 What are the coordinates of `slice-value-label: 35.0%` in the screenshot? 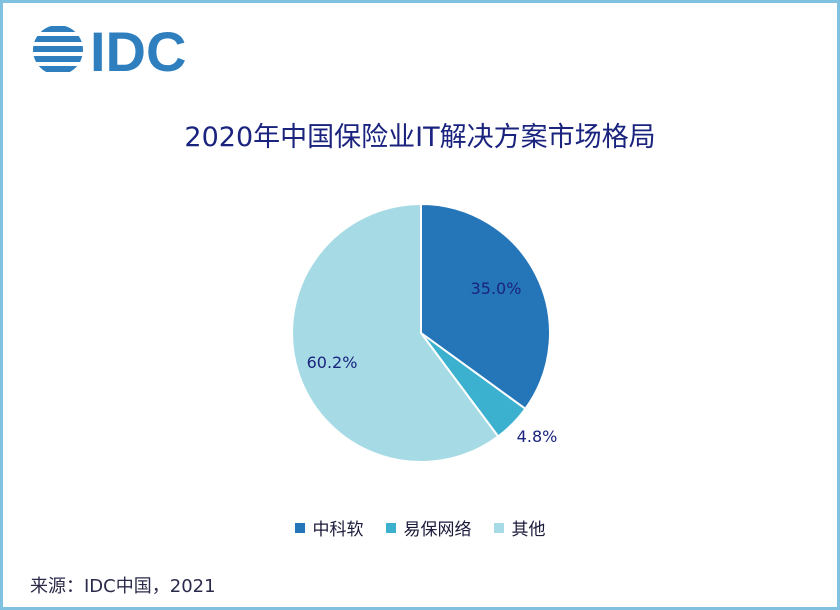 It's located at (496, 288).